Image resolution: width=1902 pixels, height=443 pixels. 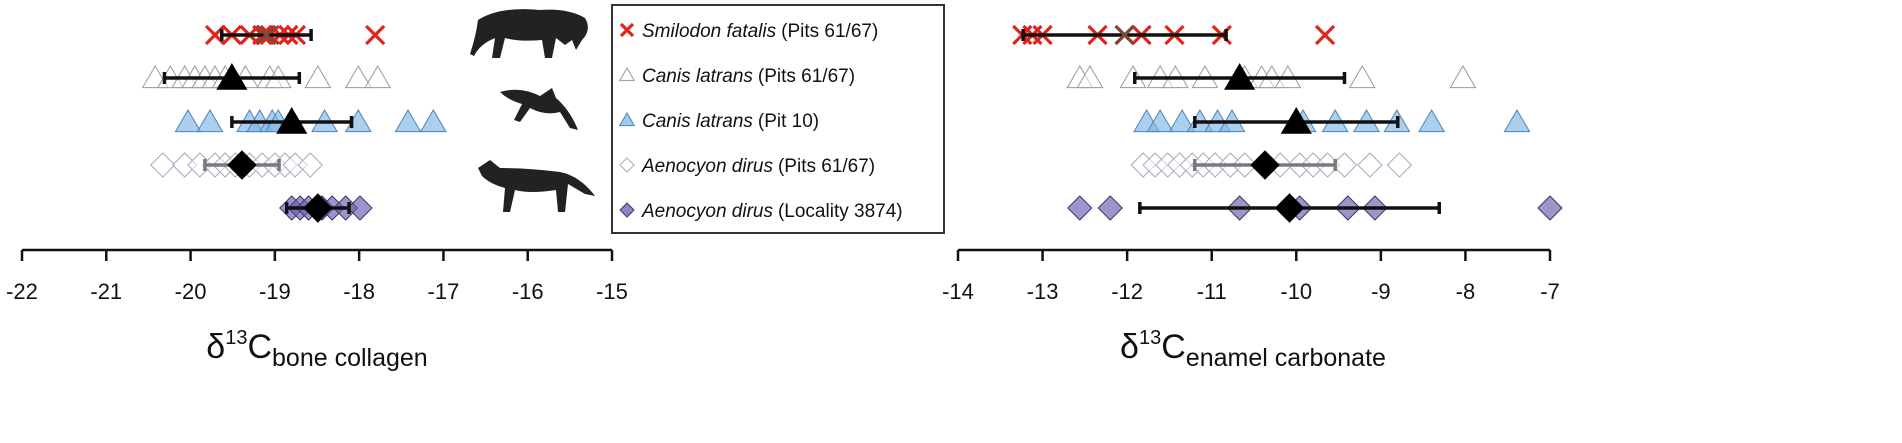 I want to click on x-axis-label: δ13Cenamel carbonate, so click(x=1253, y=349).